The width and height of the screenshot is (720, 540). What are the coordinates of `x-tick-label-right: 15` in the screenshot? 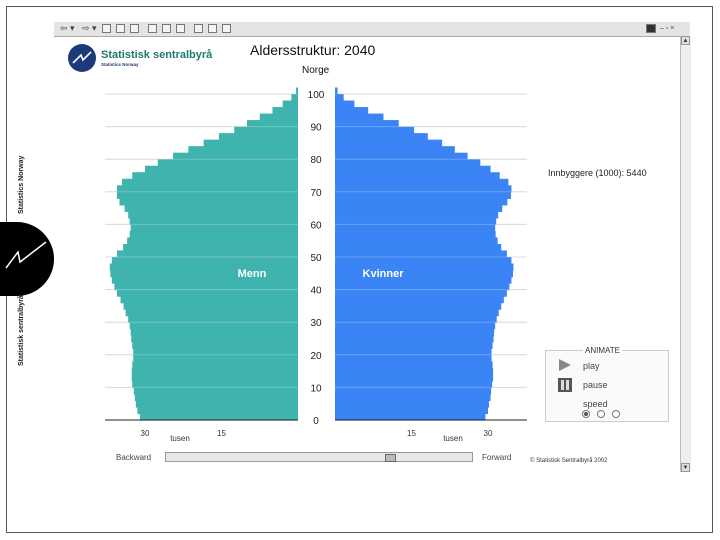 It's located at (411, 433).